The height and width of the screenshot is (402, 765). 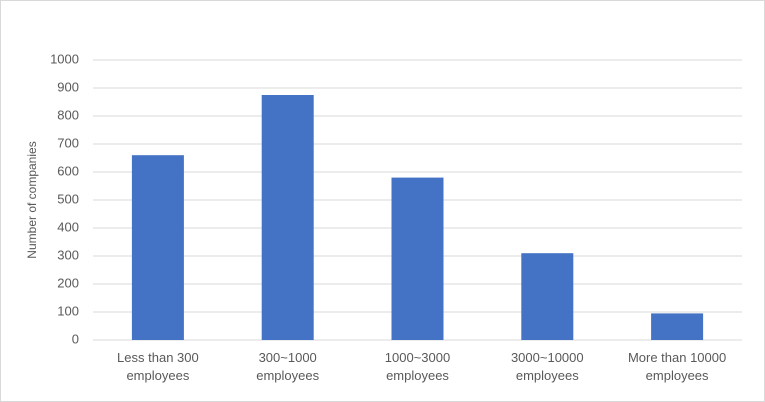 What do you see at coordinates (68, 86) in the screenshot?
I see `y-tick-label: 900` at bounding box center [68, 86].